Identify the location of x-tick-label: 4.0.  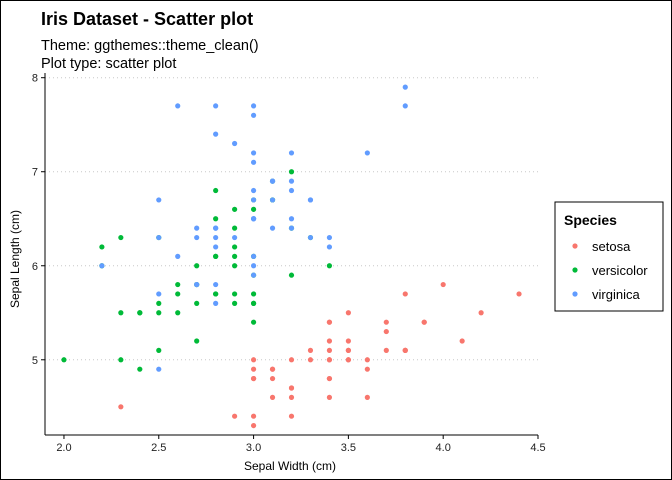
(443, 448).